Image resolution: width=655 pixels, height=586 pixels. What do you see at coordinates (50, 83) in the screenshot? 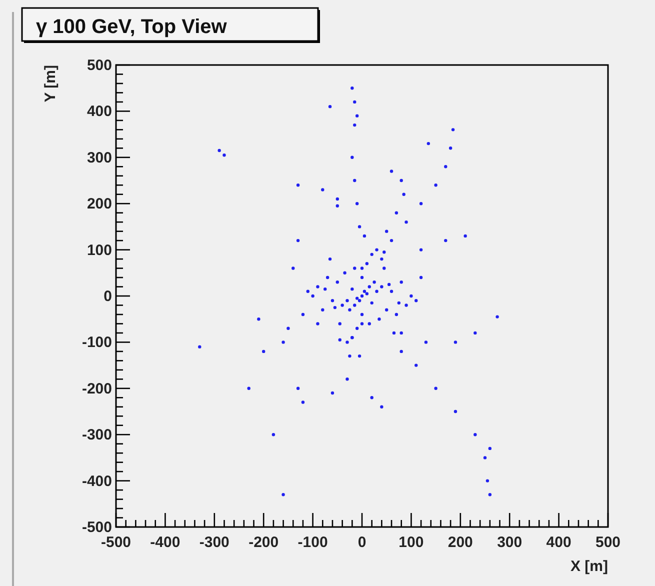
I see `y-axis-title: Y [m]` at bounding box center [50, 83].